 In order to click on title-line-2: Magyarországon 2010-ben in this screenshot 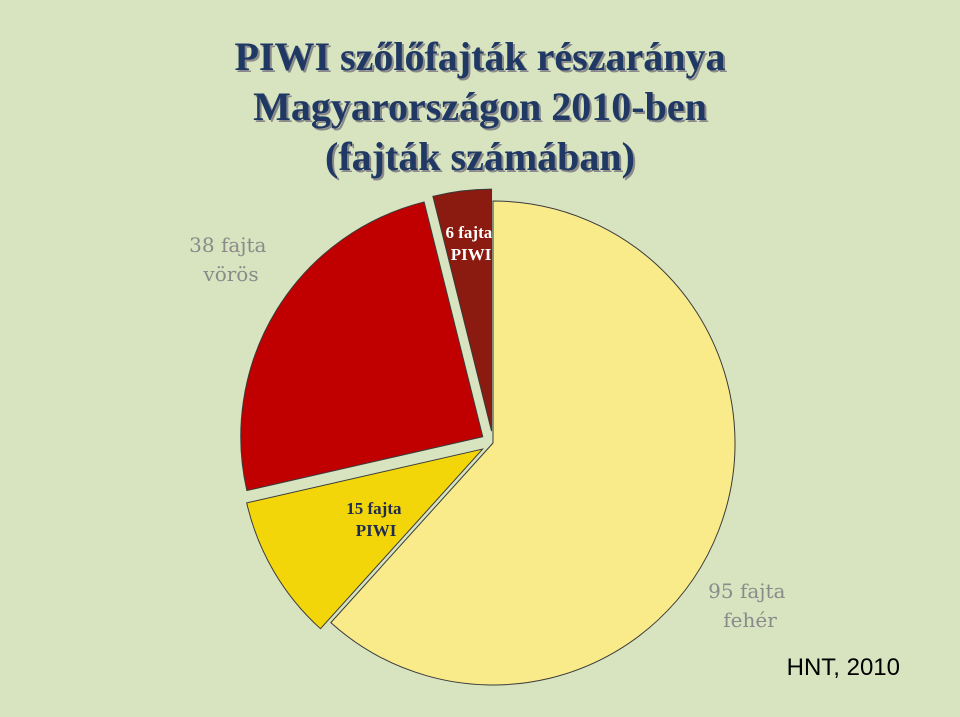, I will do `click(480, 106)`.